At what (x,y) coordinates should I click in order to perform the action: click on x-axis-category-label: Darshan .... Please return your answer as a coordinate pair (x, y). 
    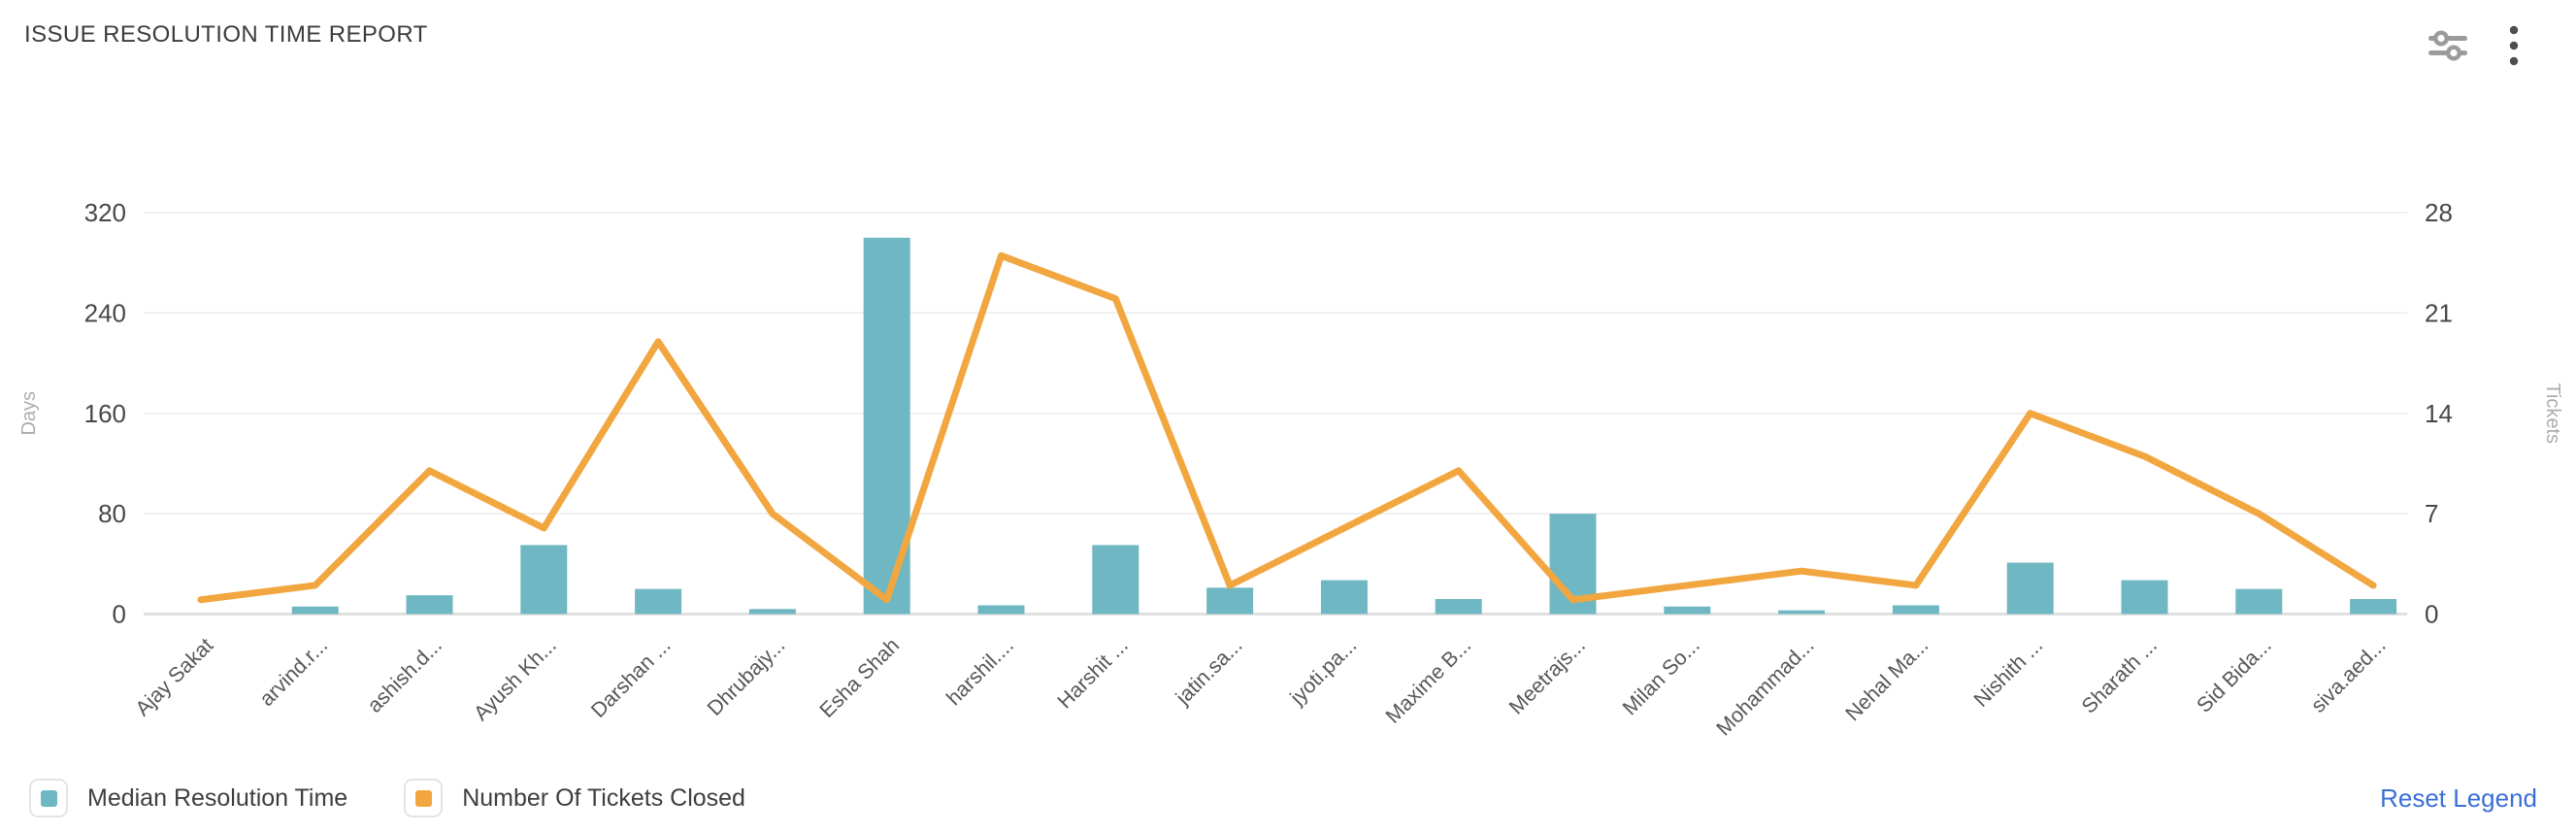
    Looking at the image, I should click on (630, 678).